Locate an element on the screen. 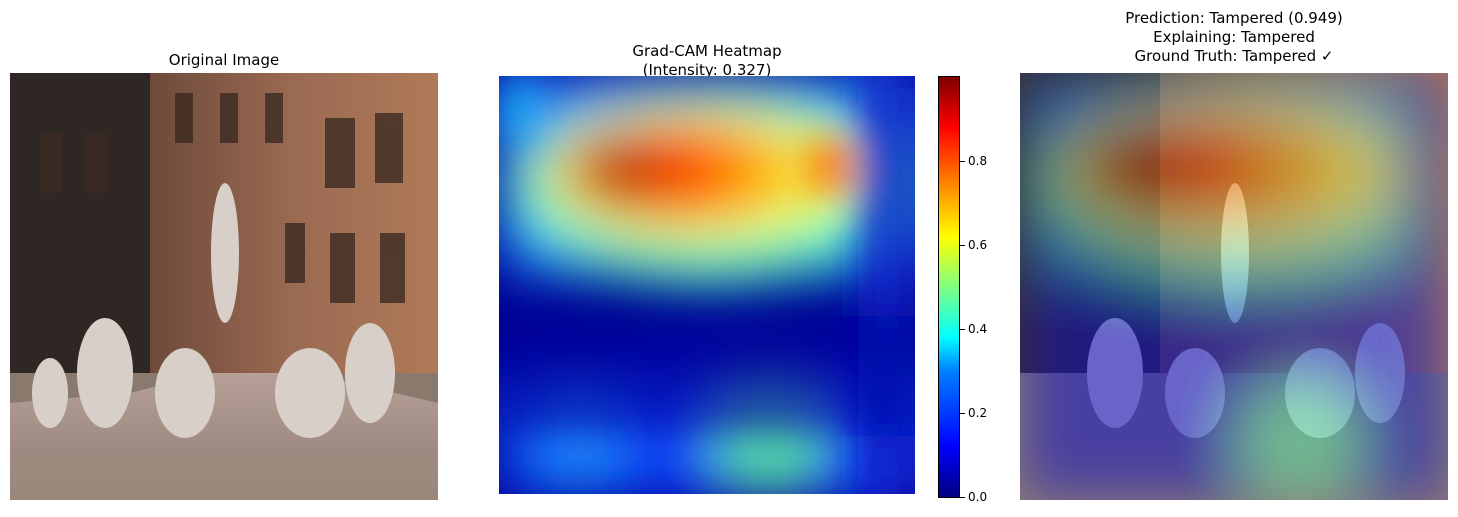 This screenshot has width=1458, height=517. colorbar-tick-label: 0.2 is located at coordinates (978, 413).